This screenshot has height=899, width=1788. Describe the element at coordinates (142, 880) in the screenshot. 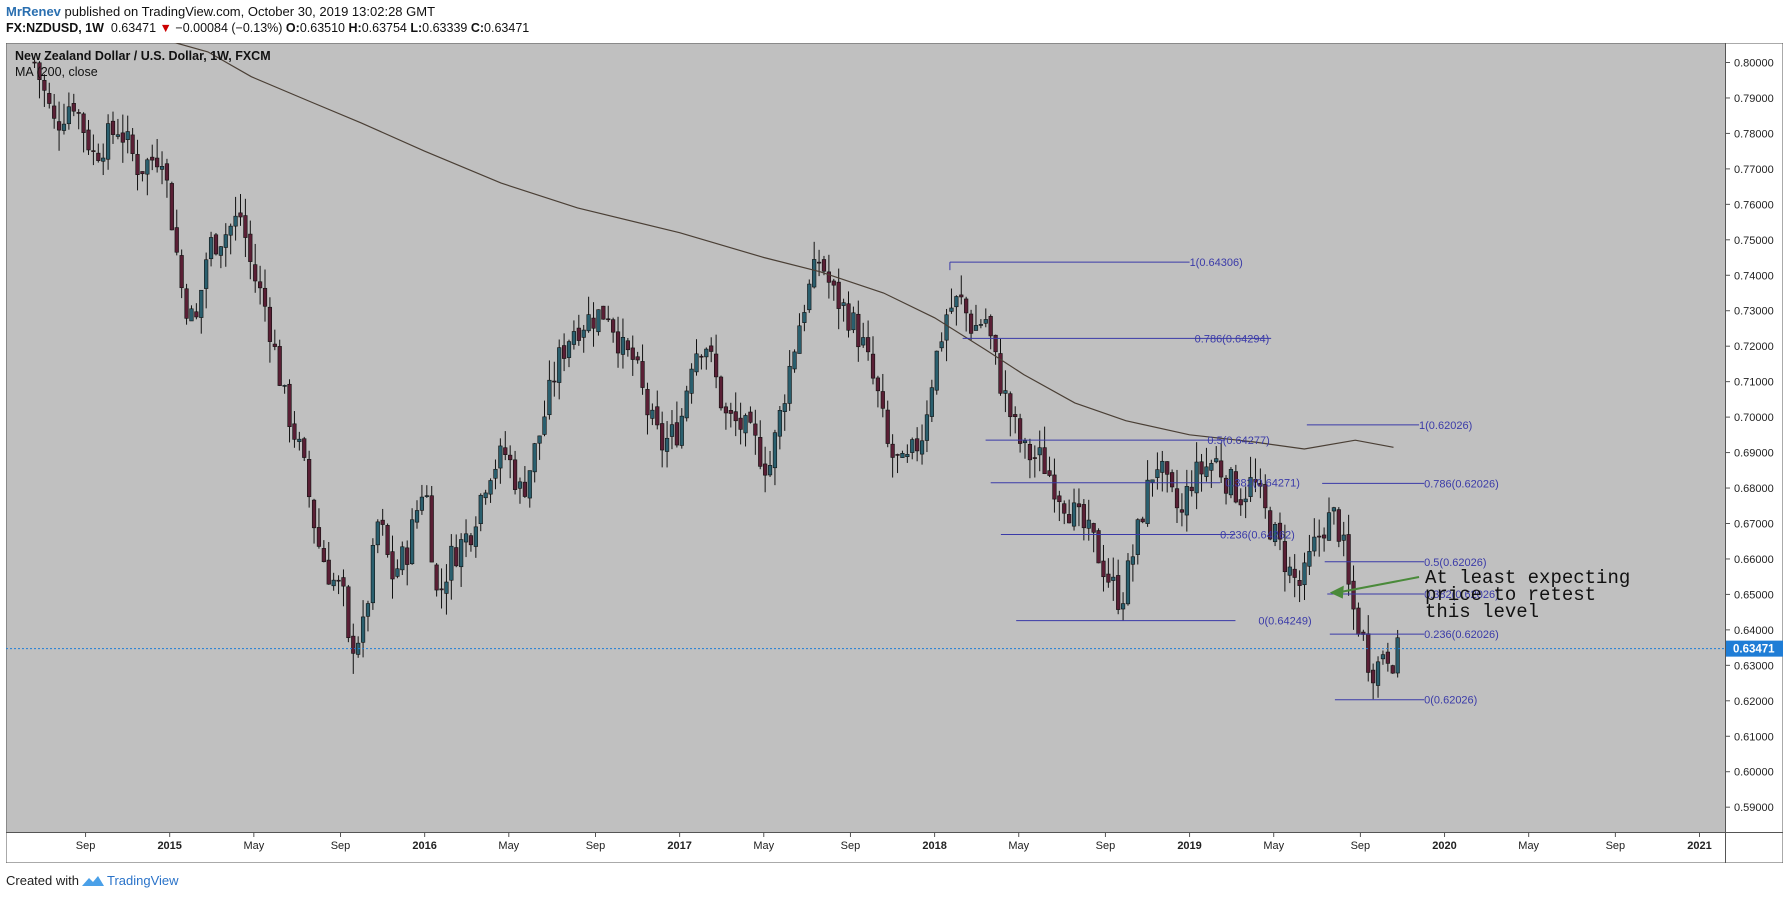

I see `tradingview-link: TradingView` at that location.